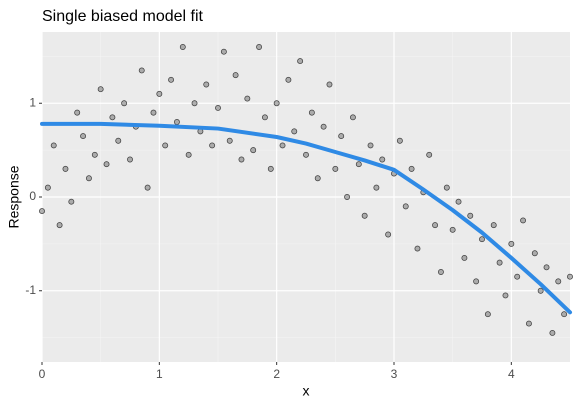 The image size is (577, 406). I want to click on x-axis-title: x, so click(306, 391).